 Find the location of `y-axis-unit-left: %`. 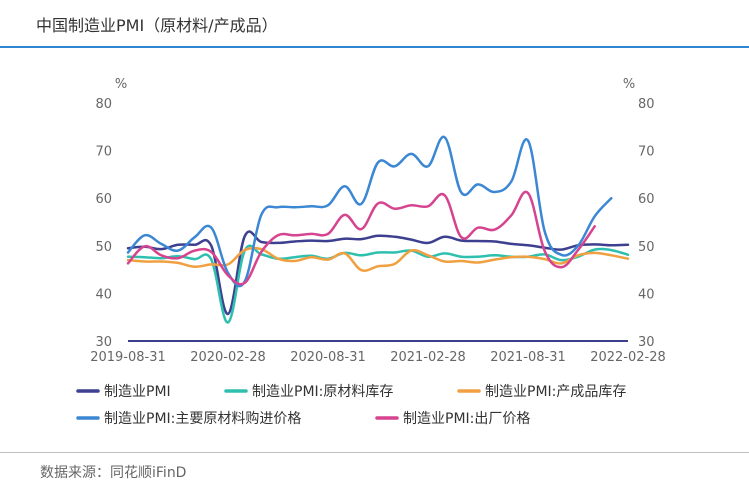

y-axis-unit-left: % is located at coordinates (121, 84).